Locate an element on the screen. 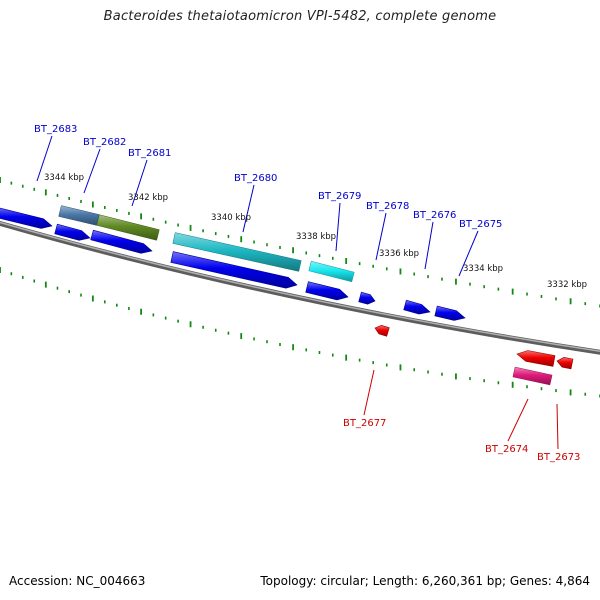 The width and height of the screenshot is (600, 600). gene-label: BT_2677 is located at coordinates (364, 423).